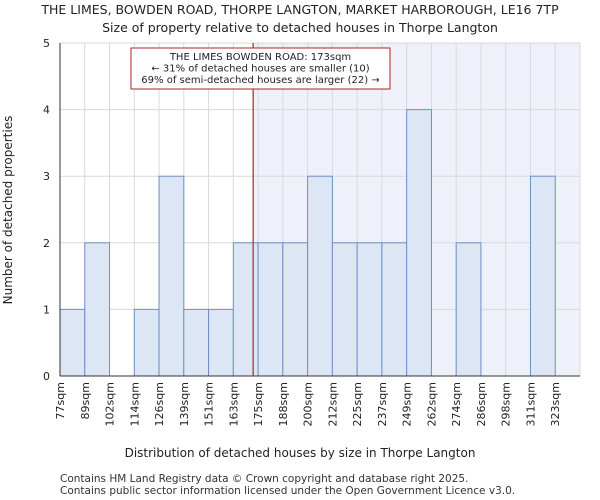 The image size is (600, 500). I want to click on y-tick-label: 3, so click(46, 176).